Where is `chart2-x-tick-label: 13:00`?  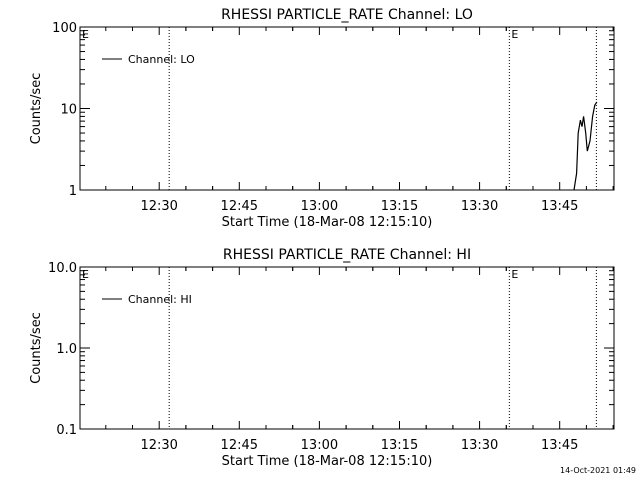 chart2-x-tick-label: 13:00 is located at coordinates (319, 445).